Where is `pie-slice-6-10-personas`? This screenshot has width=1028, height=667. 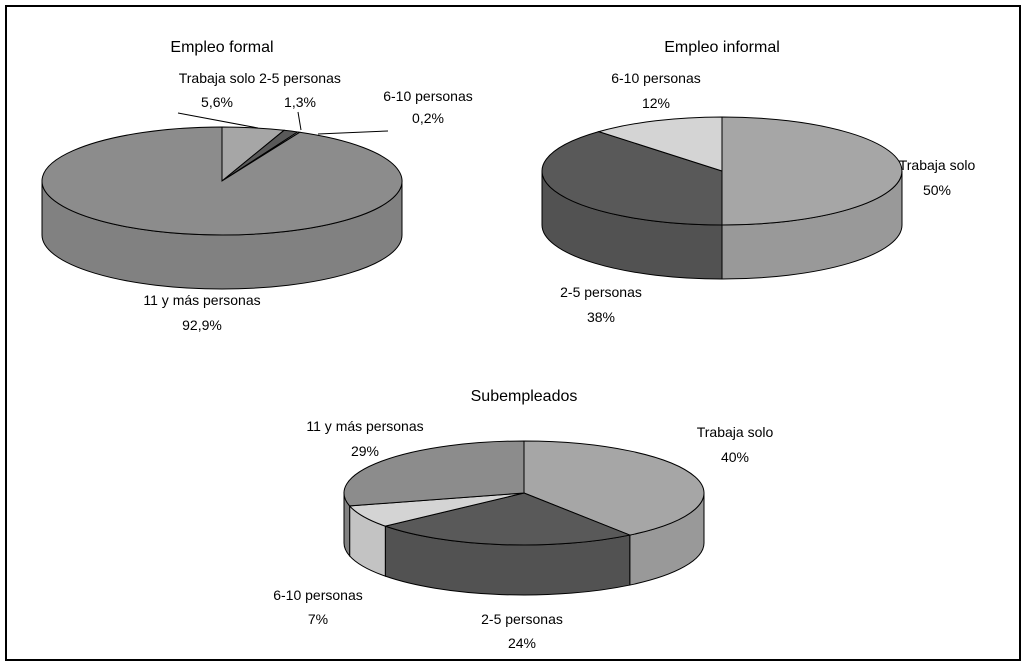 pie-slice-6-10-personas is located at coordinates (660, 144).